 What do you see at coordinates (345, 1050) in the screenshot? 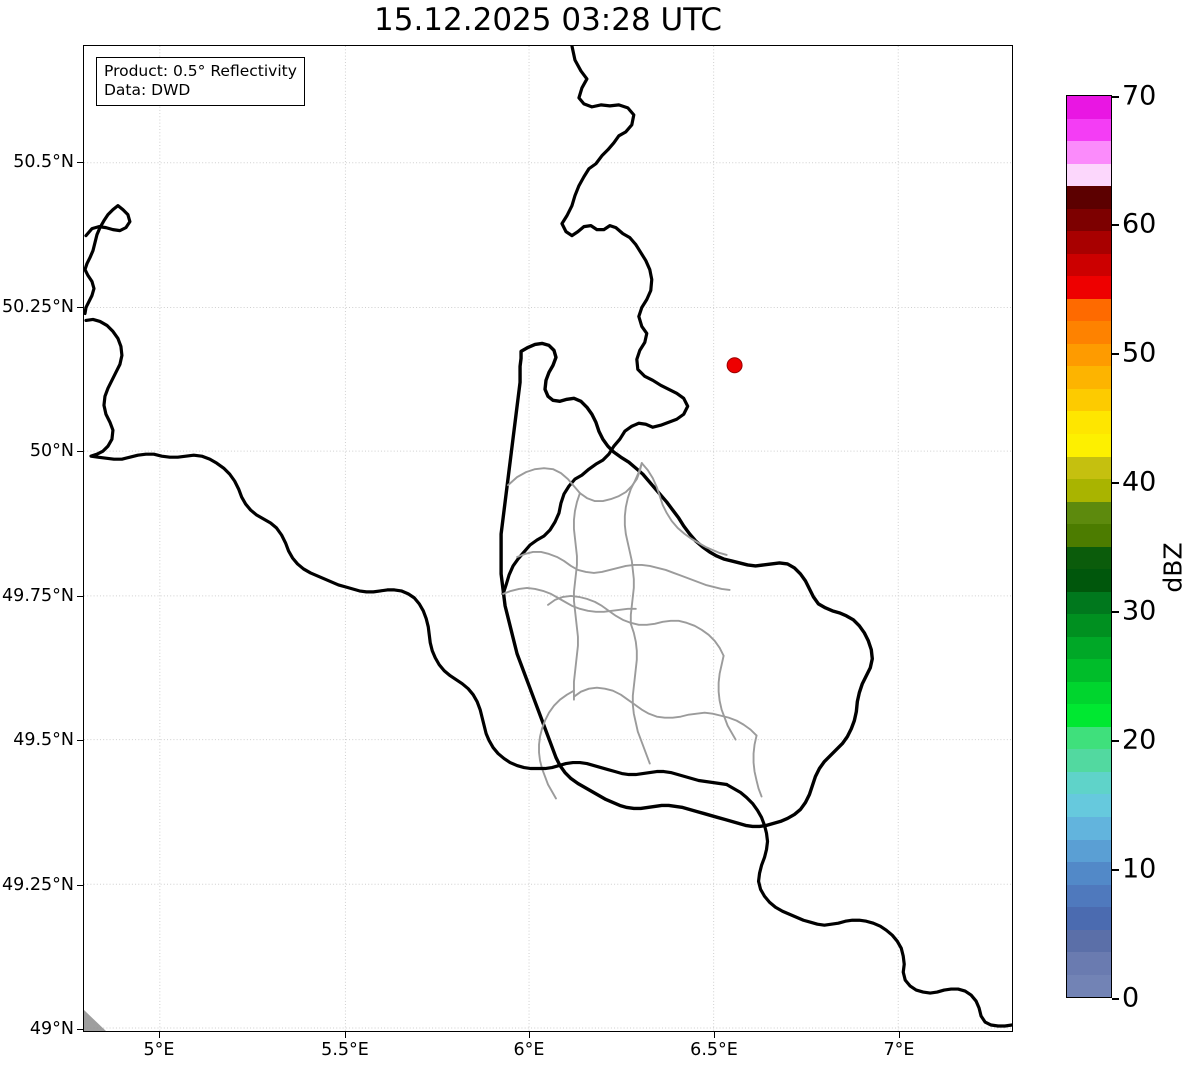
I see `xtick-label-5-5: 5.5°E` at bounding box center [345, 1050].